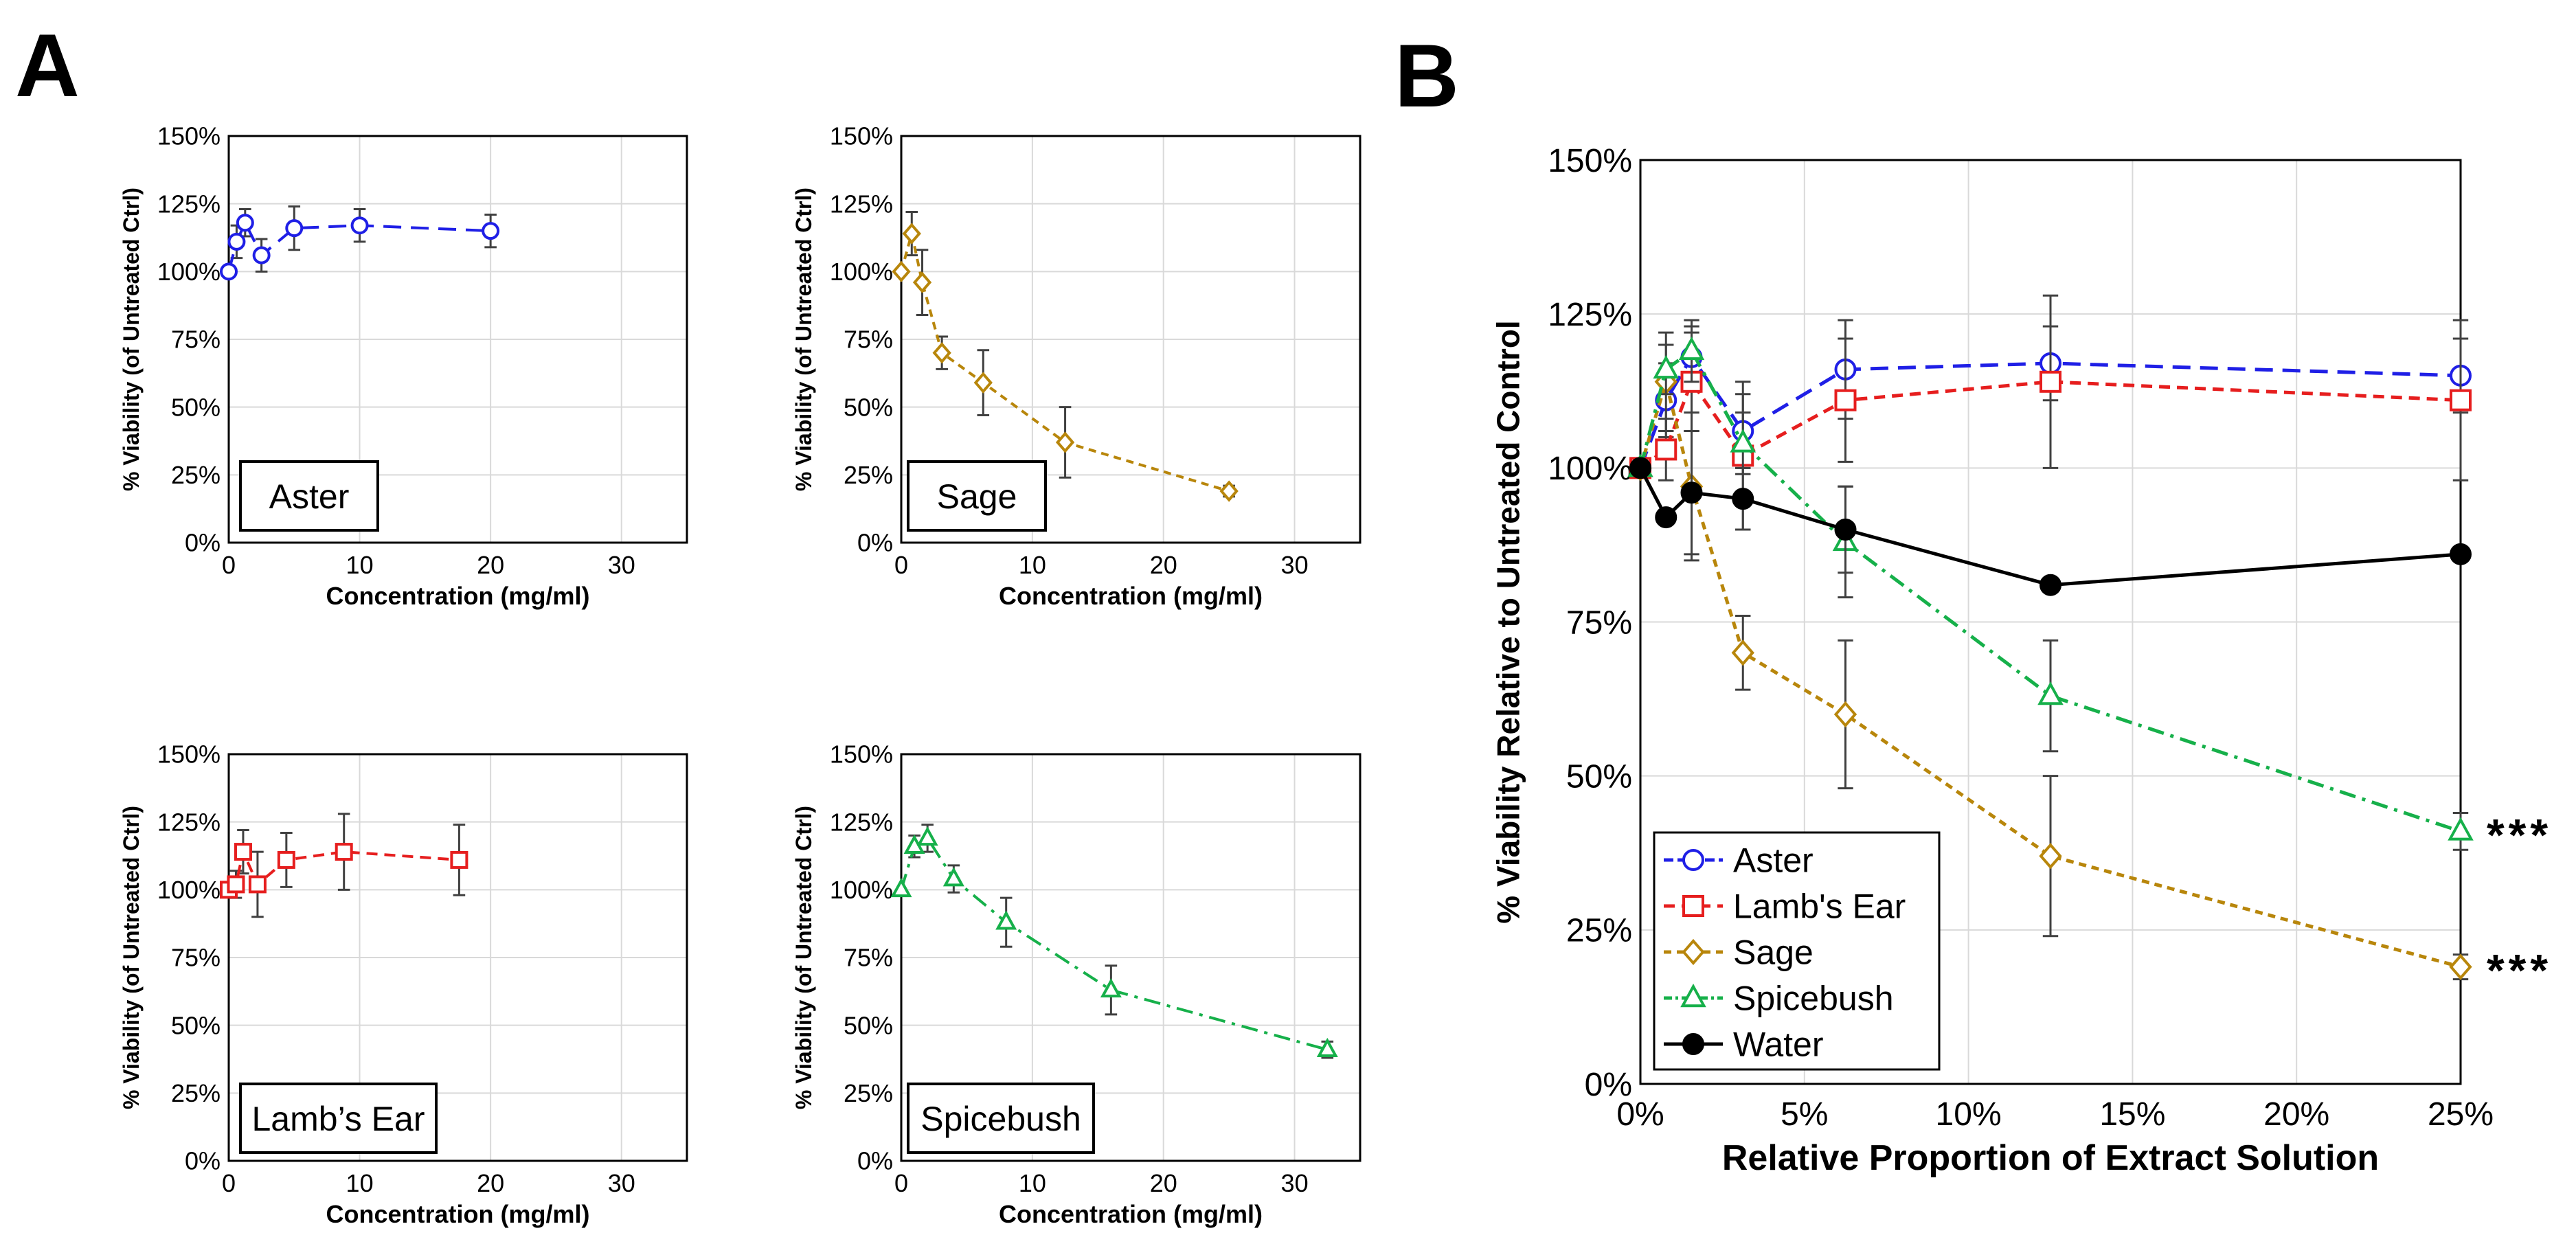 The image size is (2576, 1257). Describe the element at coordinates (1773, 860) in the screenshot. I see `legend-label-aster: Aster` at that location.